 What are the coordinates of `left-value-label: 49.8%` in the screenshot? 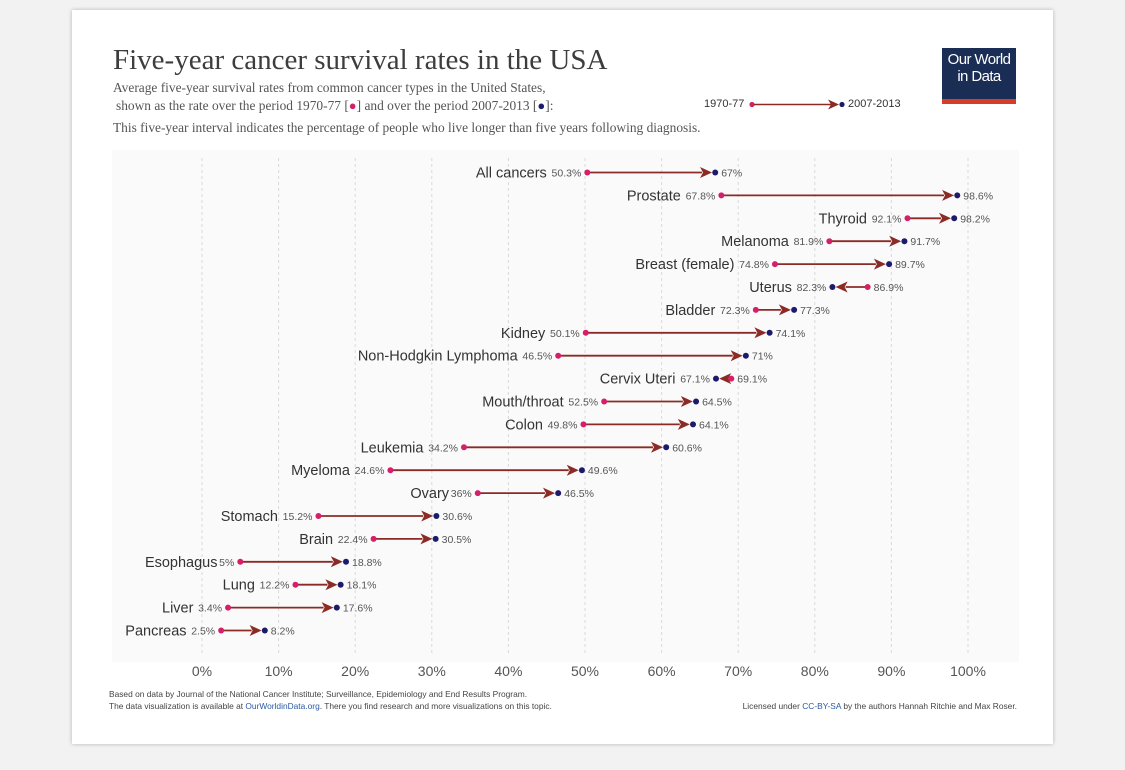 It's located at (563, 425).